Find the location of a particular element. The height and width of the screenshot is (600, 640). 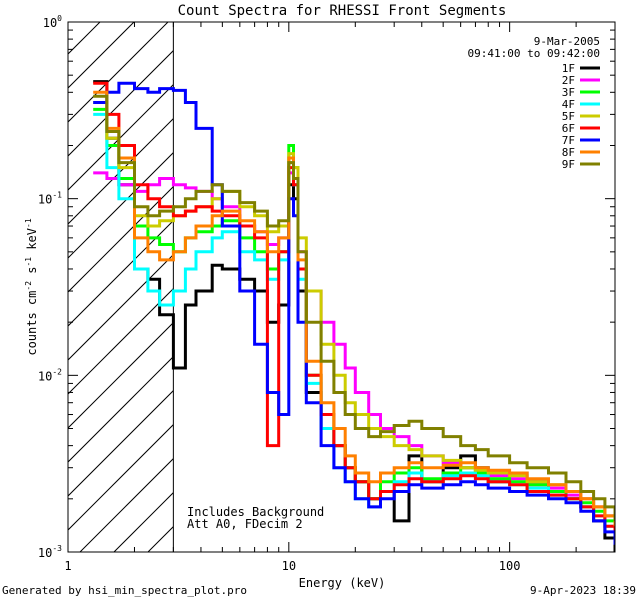

chart-title: Count Spectra for RHESSI Front Segments is located at coordinates (342, 11).